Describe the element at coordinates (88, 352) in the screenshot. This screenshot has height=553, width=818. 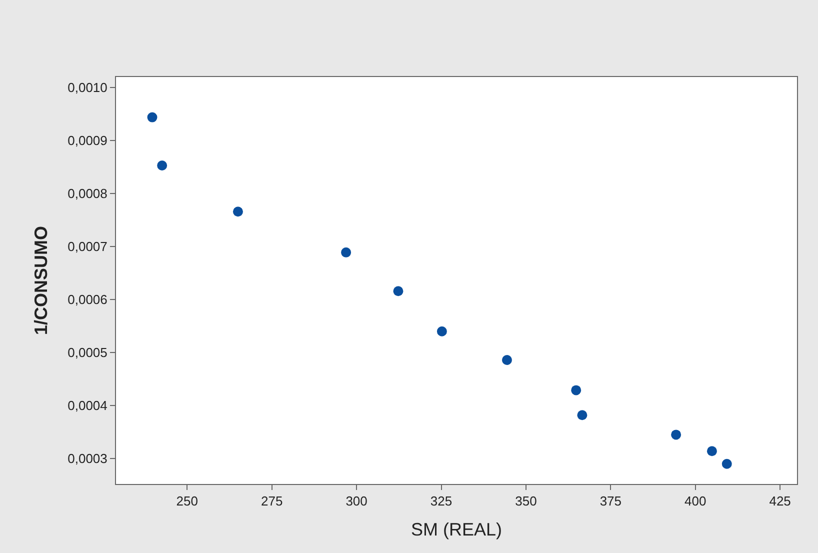
I see `y-tick-label: 0,0005` at that location.